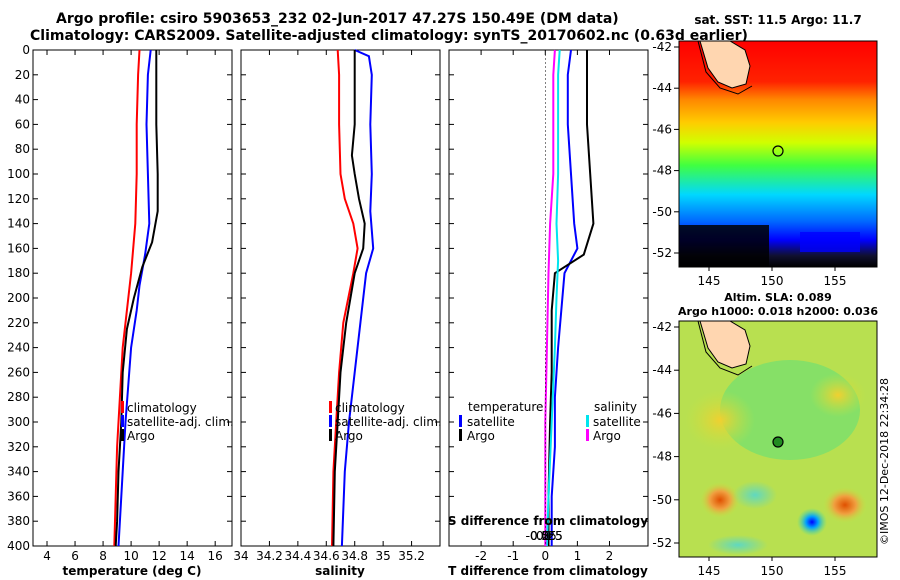 The image size is (900, 580). What do you see at coordinates (548, 571) in the screenshot?
I see `difference-xlabel: T difference from climatology` at bounding box center [548, 571].